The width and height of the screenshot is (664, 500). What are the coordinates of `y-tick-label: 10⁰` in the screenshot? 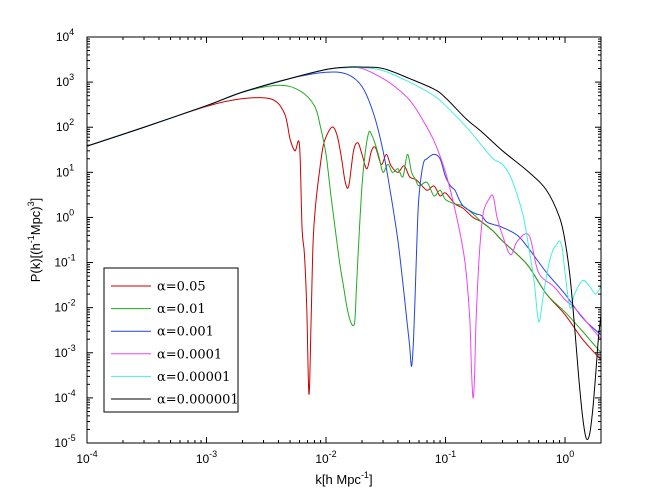 It's located at (65, 215).